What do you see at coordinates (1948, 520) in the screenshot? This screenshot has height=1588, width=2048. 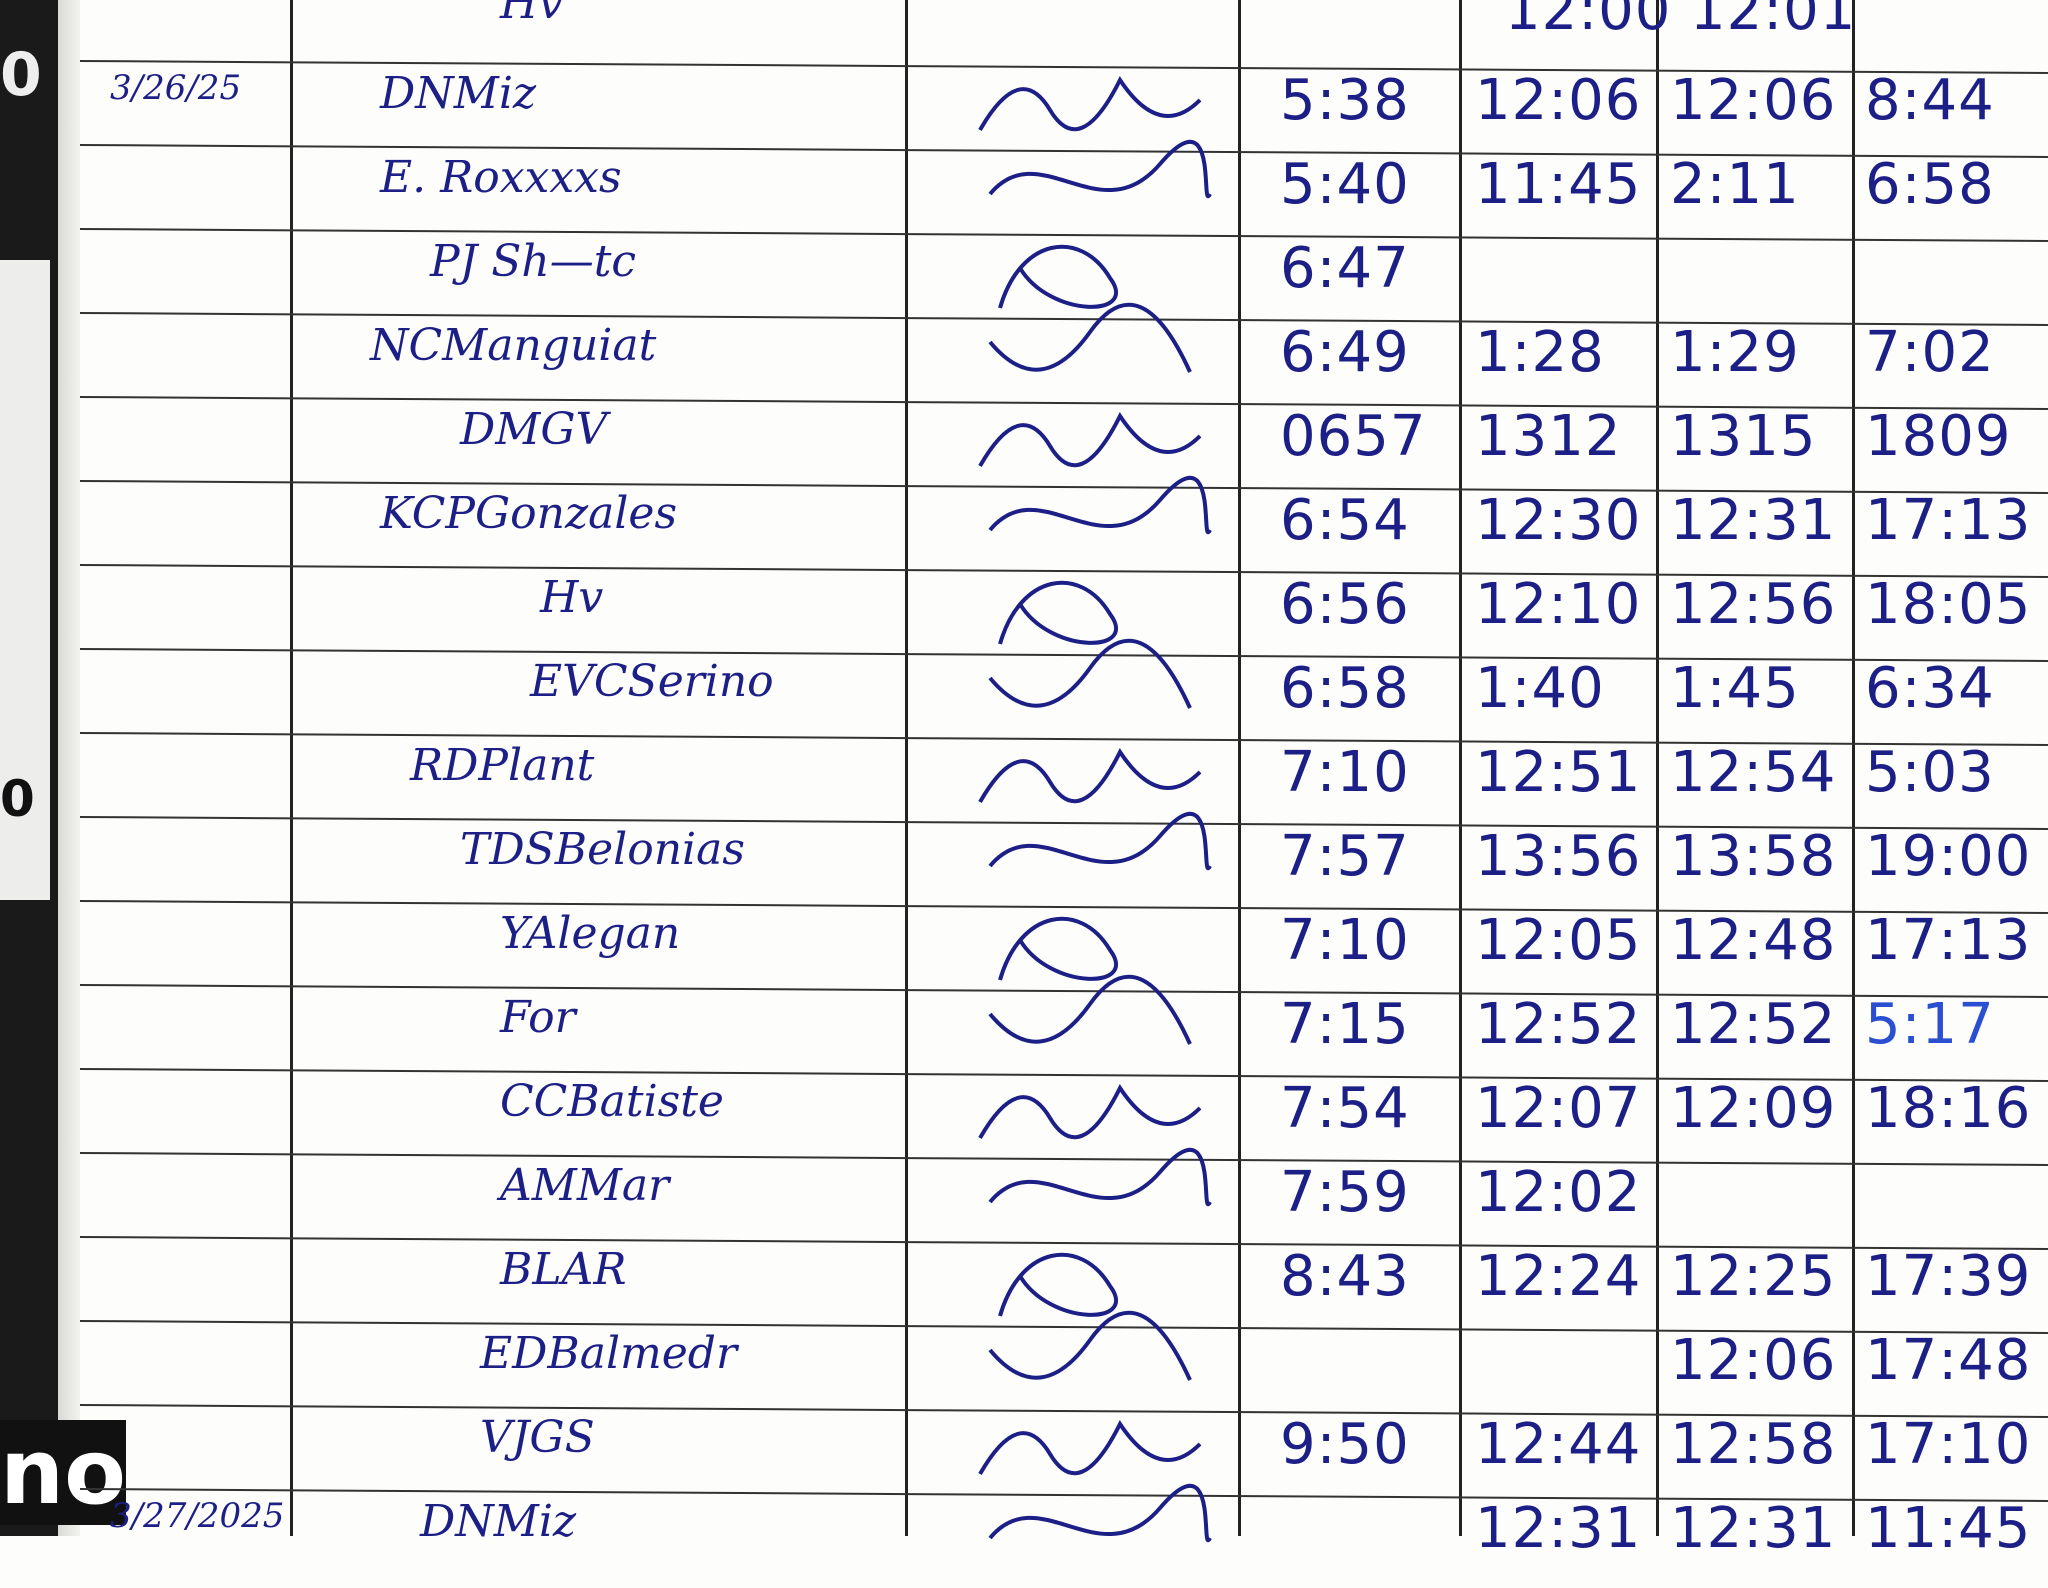 I see `time-out: 17:13` at bounding box center [1948, 520].